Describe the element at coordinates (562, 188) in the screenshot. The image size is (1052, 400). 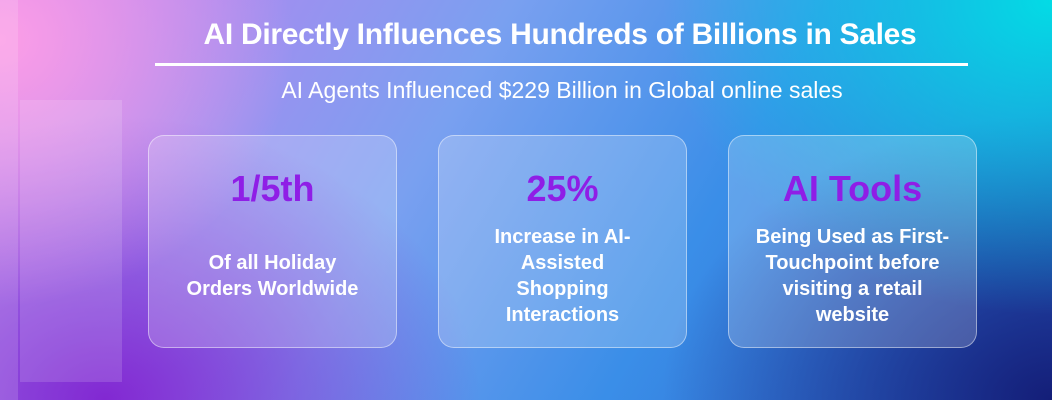
I see `stat-value: 25%` at that location.